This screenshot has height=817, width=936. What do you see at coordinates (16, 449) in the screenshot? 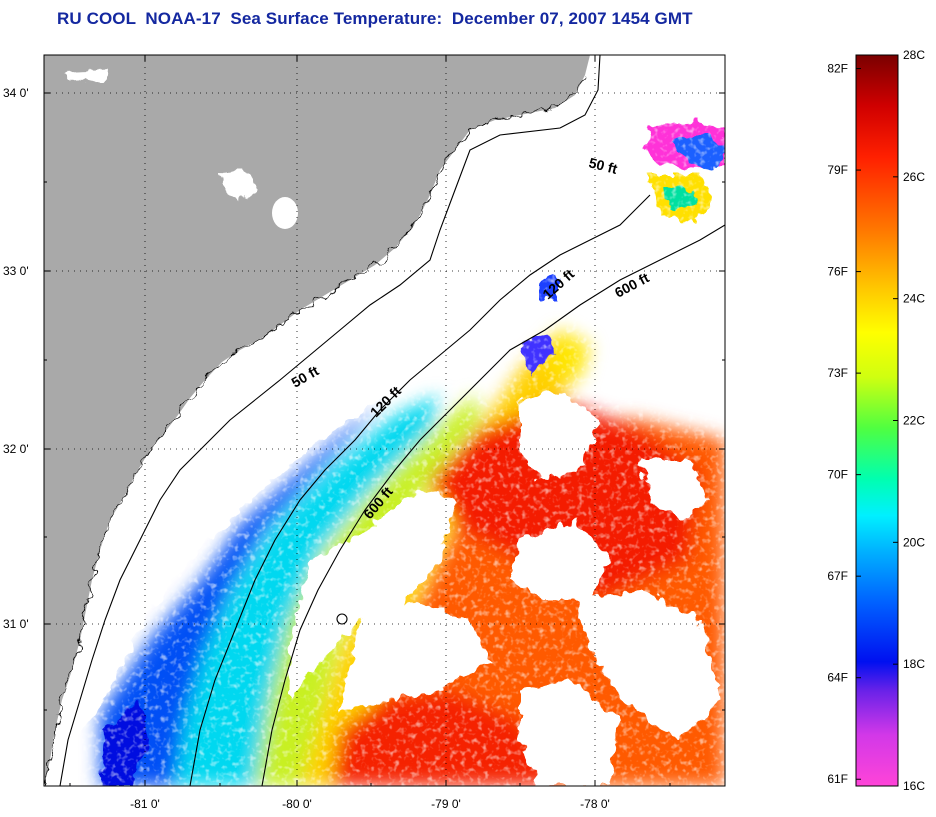
I see `y-tick-label: 32 0'` at bounding box center [16, 449].